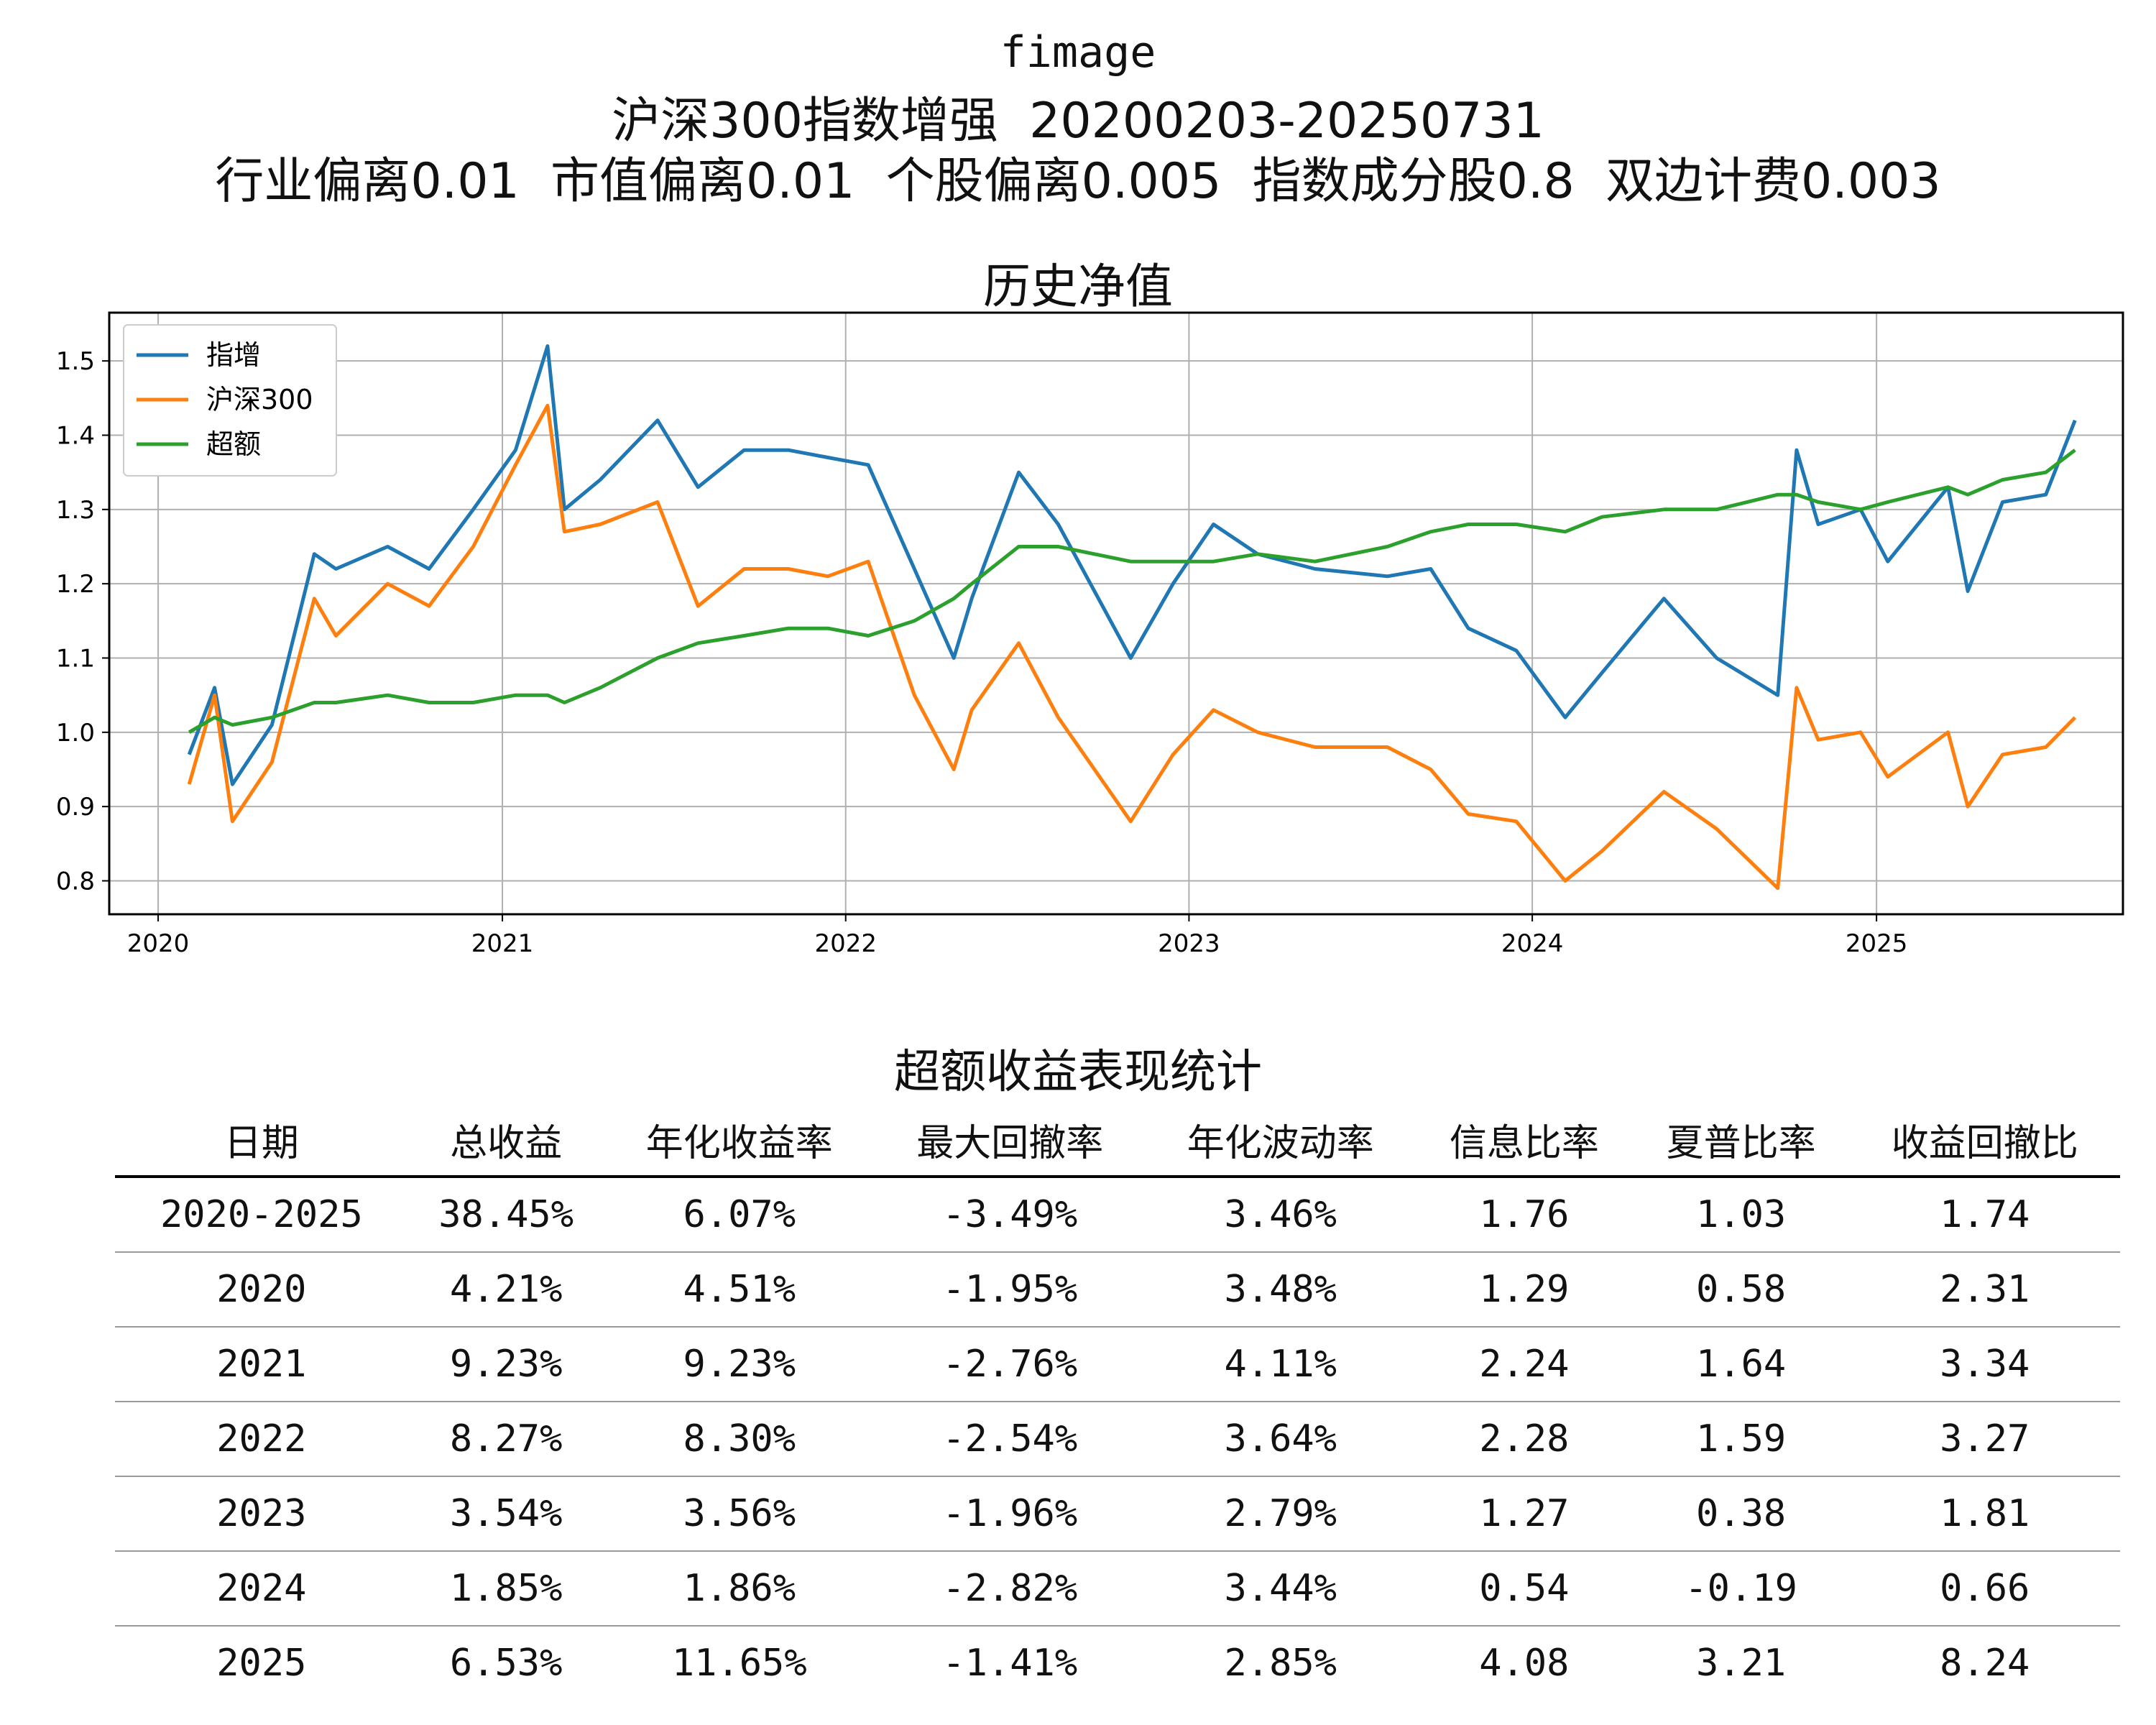 Image resolution: width=2156 pixels, height=1725 pixels. Describe the element at coordinates (1524, 1589) in the screenshot. I see `table-cell: 0.54` at that location.